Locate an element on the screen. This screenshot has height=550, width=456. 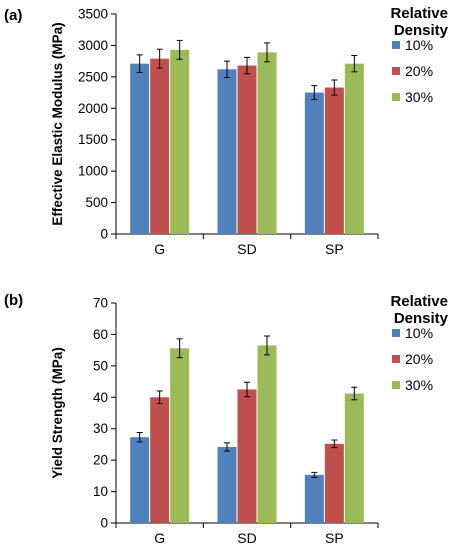
y-tick-label: 50 is located at coordinates (100, 365).